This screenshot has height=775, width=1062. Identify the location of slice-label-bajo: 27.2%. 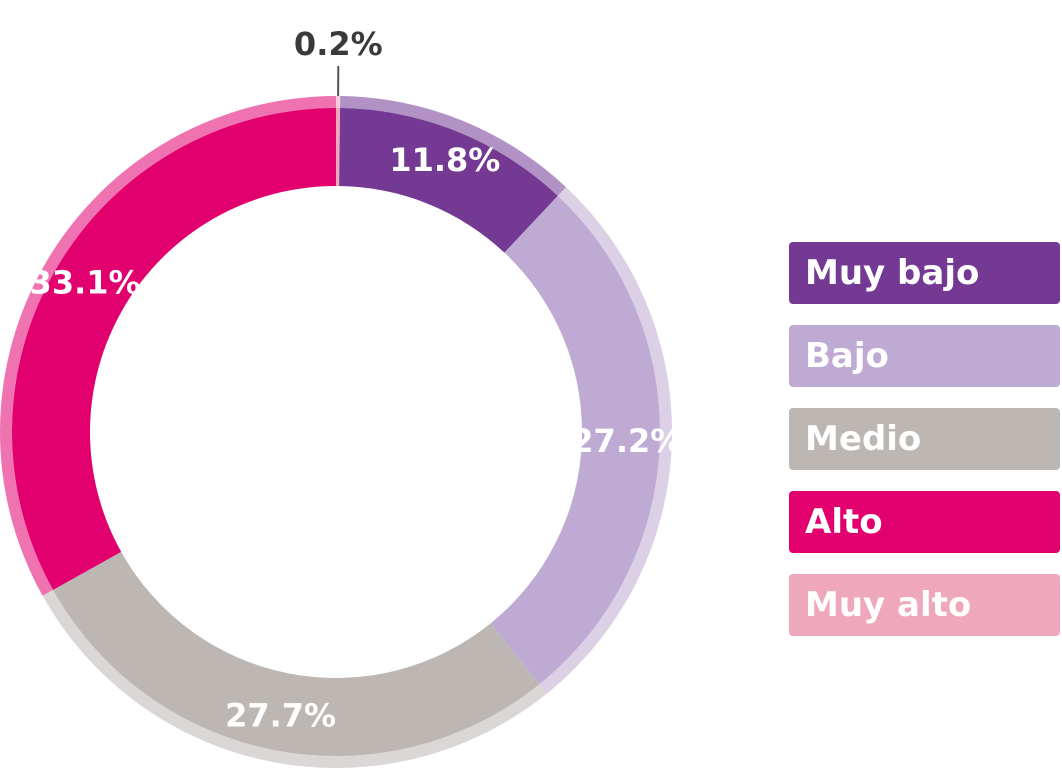
(626, 441).